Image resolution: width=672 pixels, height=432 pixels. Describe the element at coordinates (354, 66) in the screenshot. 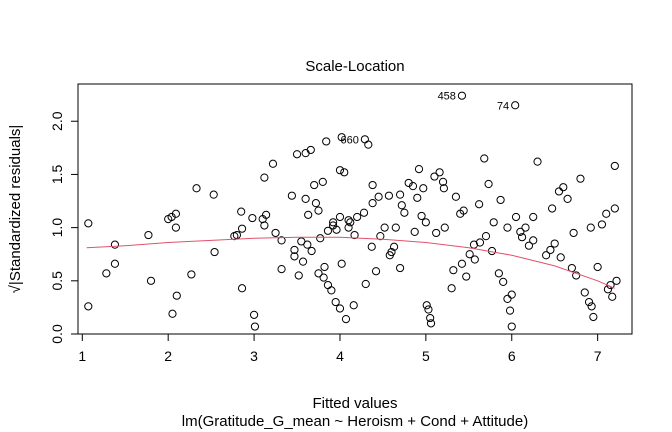

I see `chart-title: Scale-Location` at that location.